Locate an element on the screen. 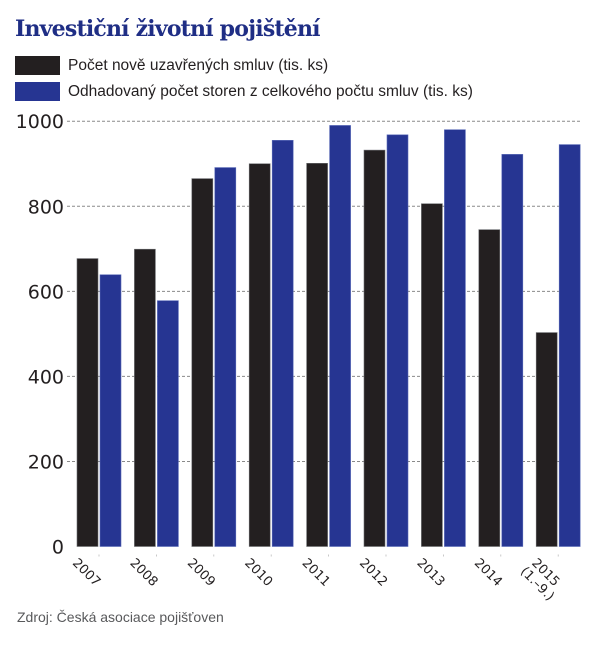  x-tick-label-3: 2010 is located at coordinates (258, 573).